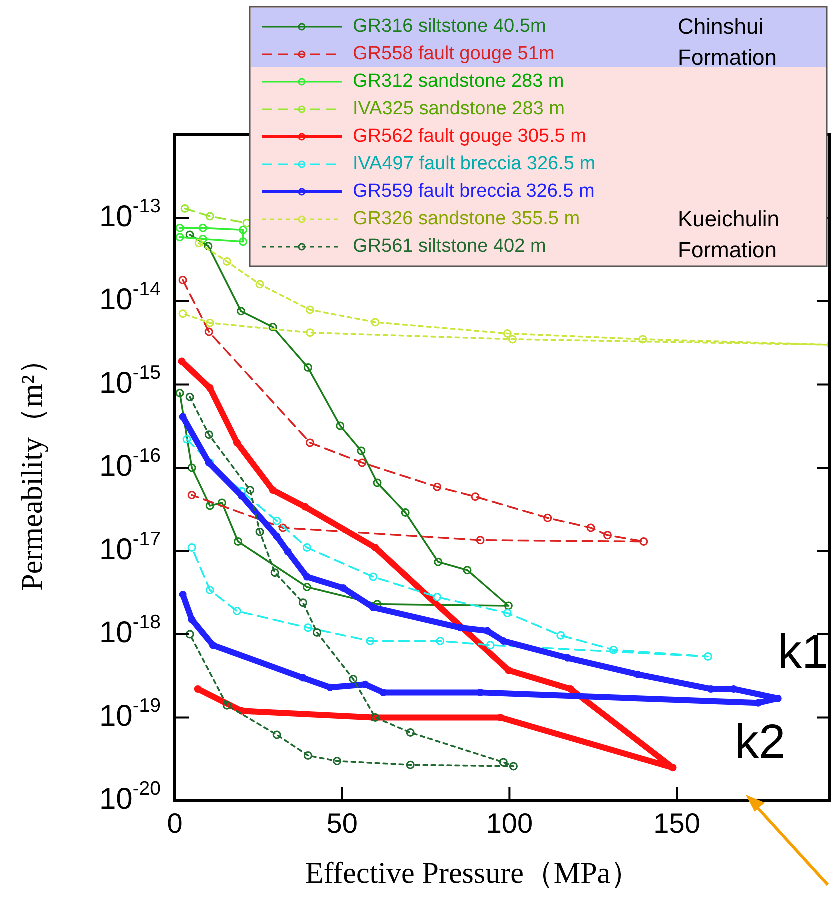  Describe the element at coordinates (130, 547) in the screenshot. I see `y-tick-label: 10$^{-17}$` at that location.